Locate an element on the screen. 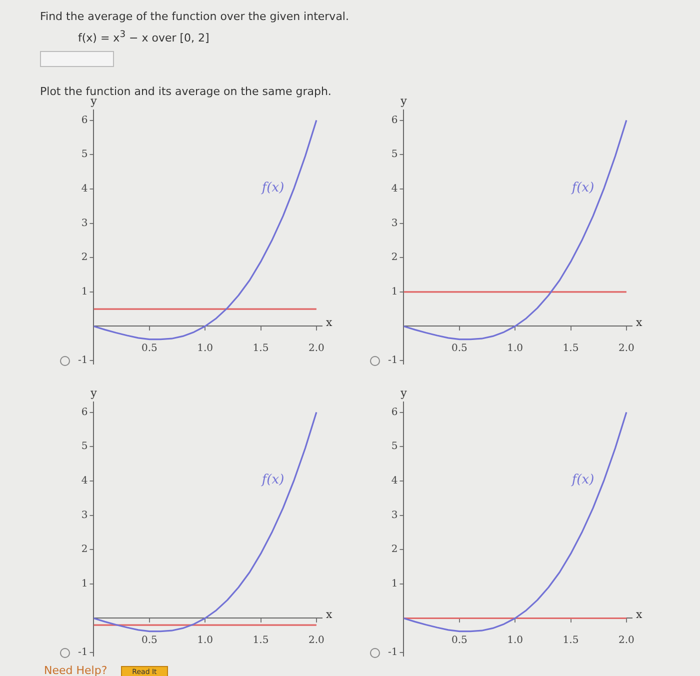 The height and width of the screenshot is (676, 700). chart-title: Find the average of the function over the given interval. is located at coordinates (194, 16).